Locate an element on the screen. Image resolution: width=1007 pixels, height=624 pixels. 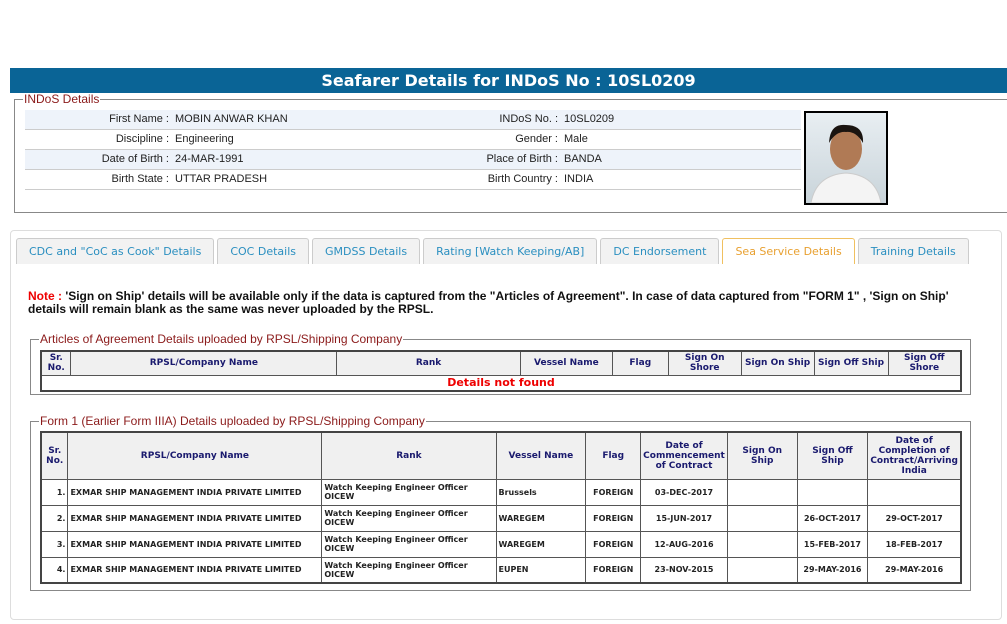
field-value: Engineering is located at coordinates (204, 139).